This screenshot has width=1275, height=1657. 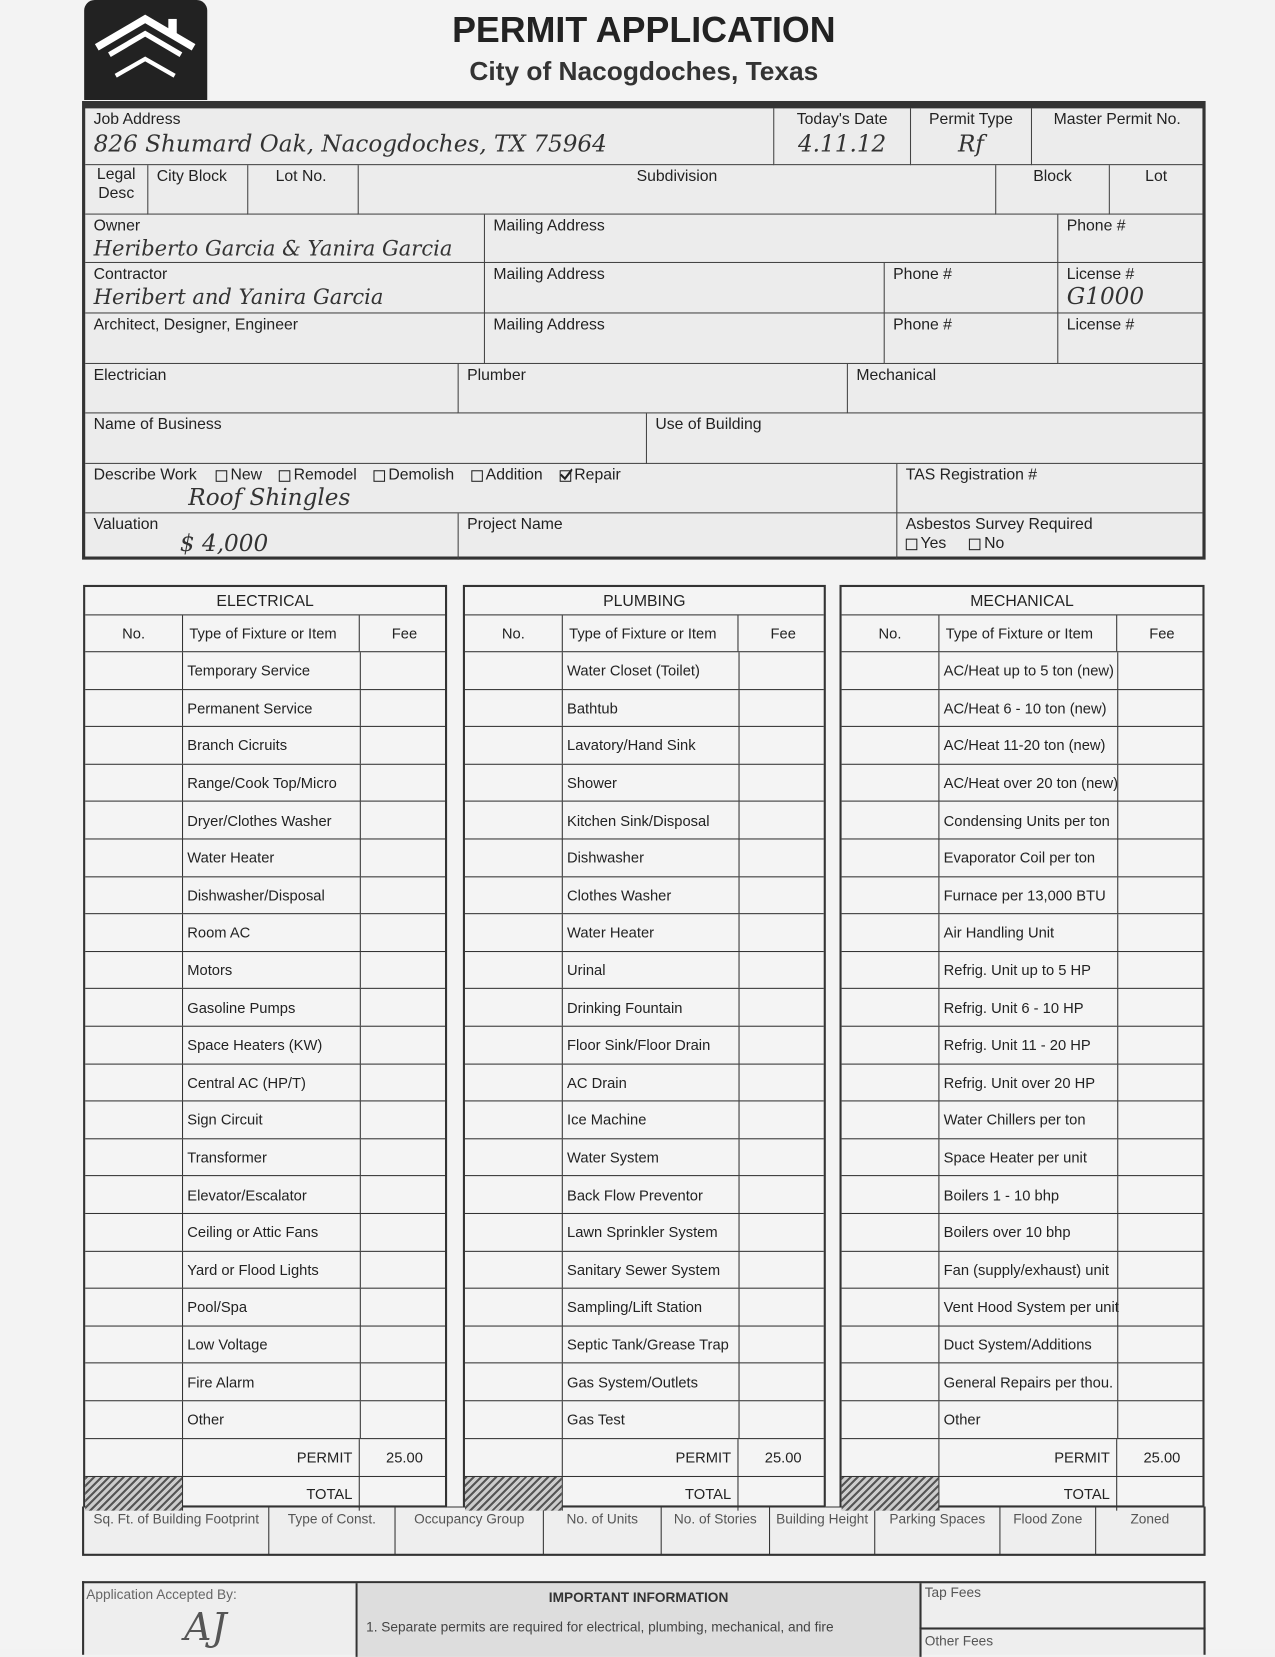 I want to click on contractor-field: Contractor Heribert and Yanira Garcia, so click(x=285, y=288).